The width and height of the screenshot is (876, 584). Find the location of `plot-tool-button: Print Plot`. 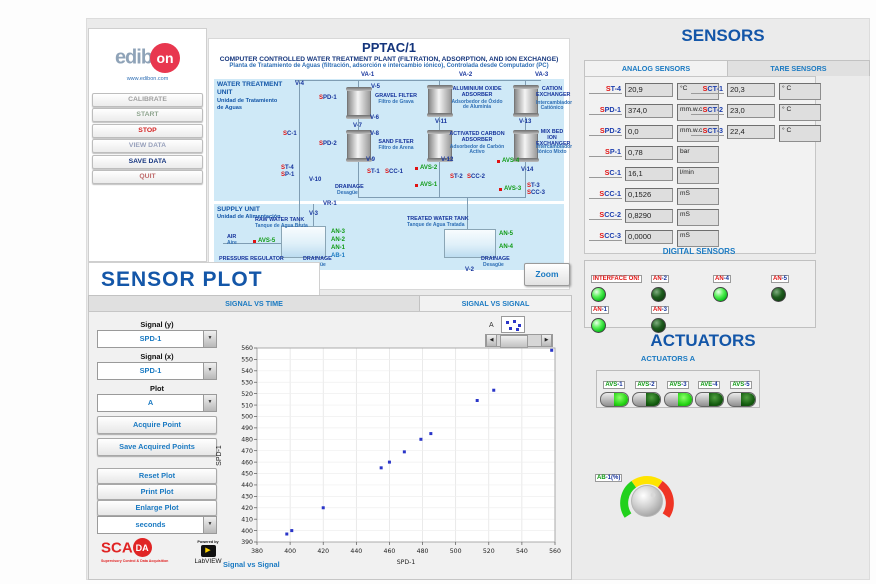

plot-tool-button: Print Plot is located at coordinates (157, 492).